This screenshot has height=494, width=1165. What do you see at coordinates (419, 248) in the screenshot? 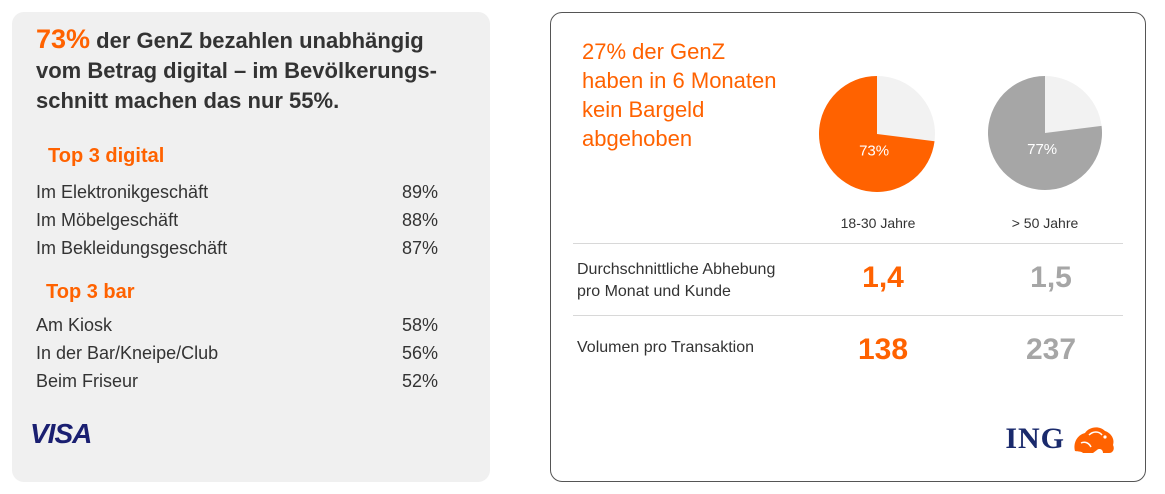
I see `item-value: 87%` at bounding box center [419, 248].